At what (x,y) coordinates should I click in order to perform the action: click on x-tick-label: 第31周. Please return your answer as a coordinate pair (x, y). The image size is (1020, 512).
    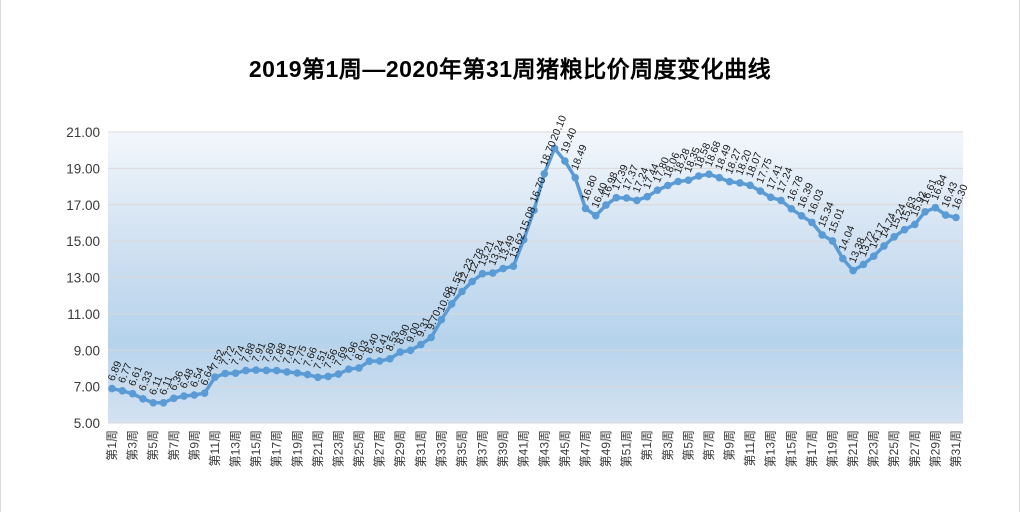
    Looking at the image, I should click on (421, 448).